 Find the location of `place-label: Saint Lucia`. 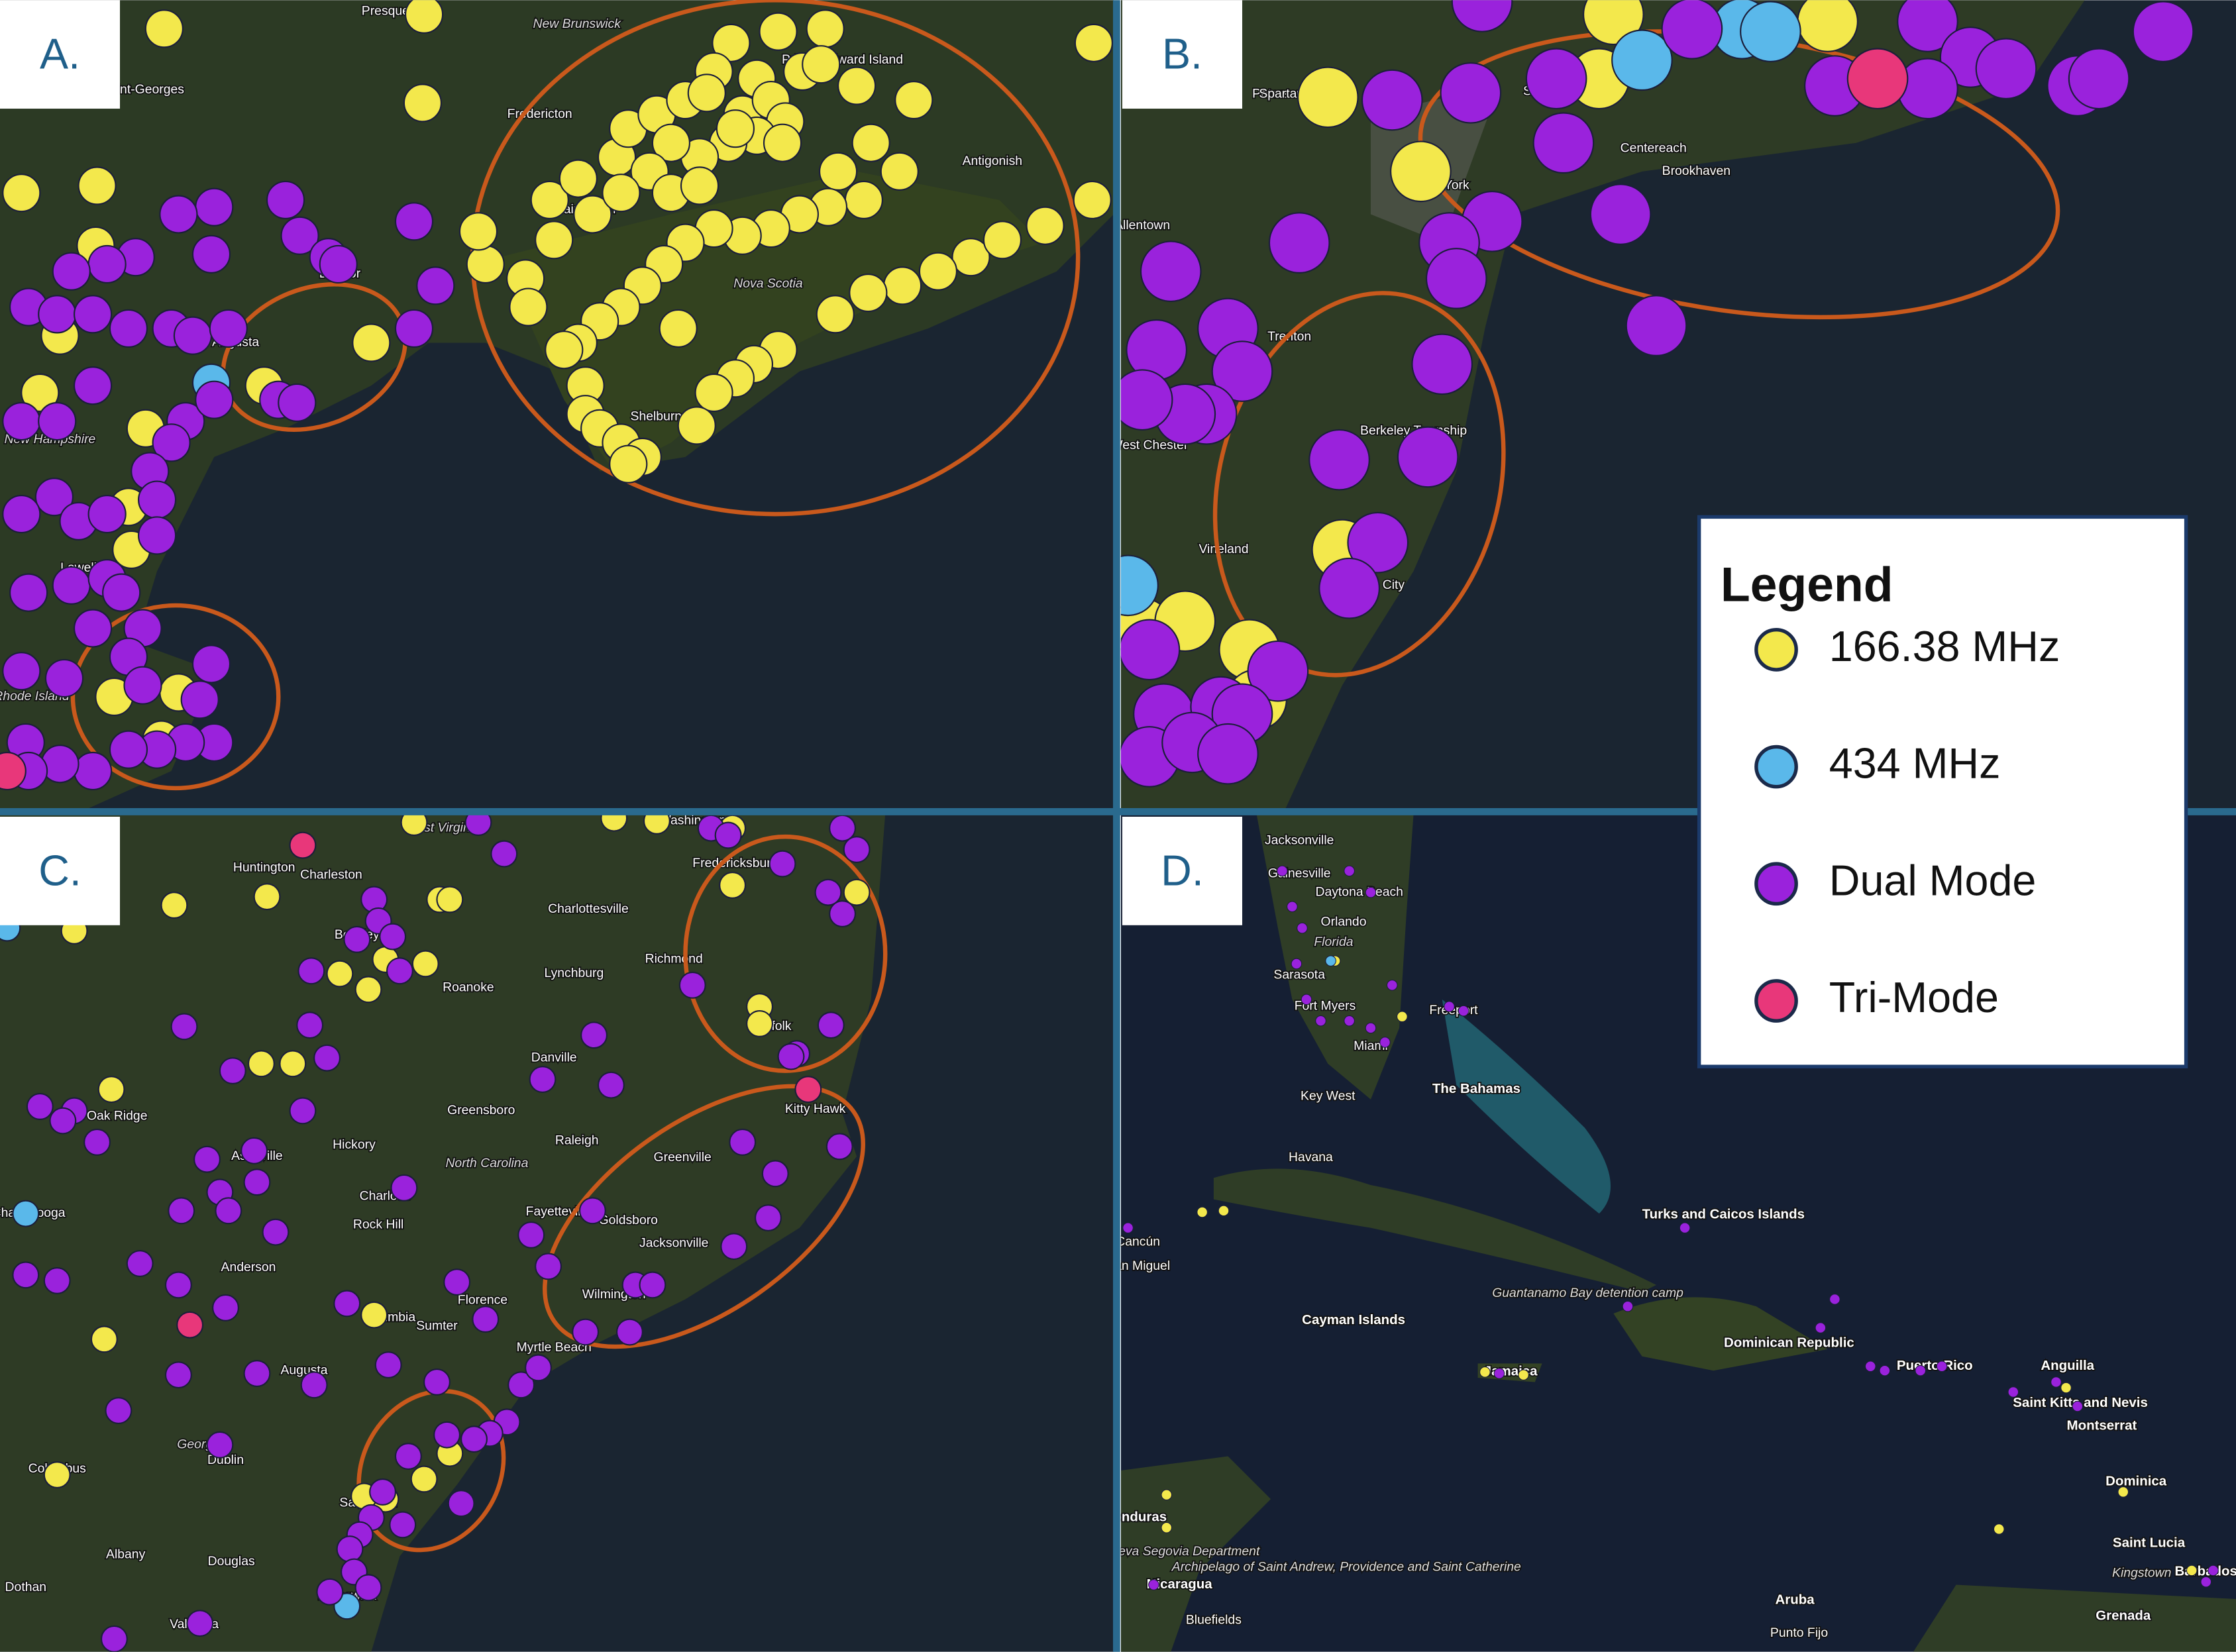

place-label: Saint Lucia is located at coordinates (2149, 1542).